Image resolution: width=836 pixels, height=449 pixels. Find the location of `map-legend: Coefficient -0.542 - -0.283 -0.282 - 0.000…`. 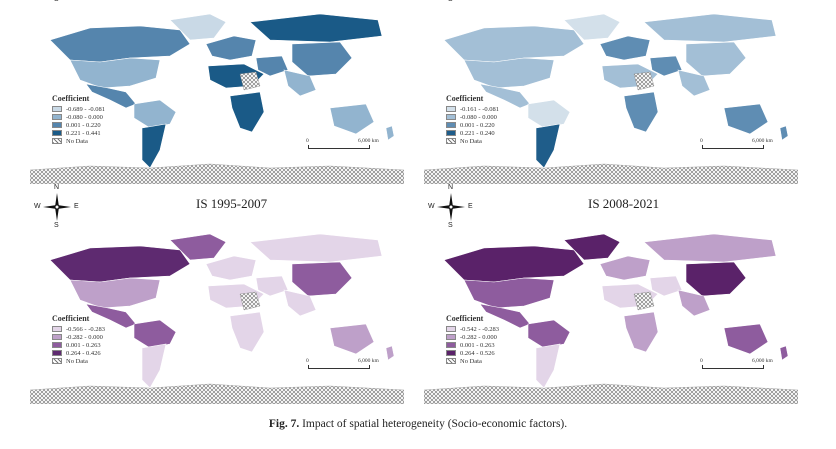

map-legend: Coefficient -0.542 - -0.283 -0.282 - 0.000… is located at coordinates (472, 339).